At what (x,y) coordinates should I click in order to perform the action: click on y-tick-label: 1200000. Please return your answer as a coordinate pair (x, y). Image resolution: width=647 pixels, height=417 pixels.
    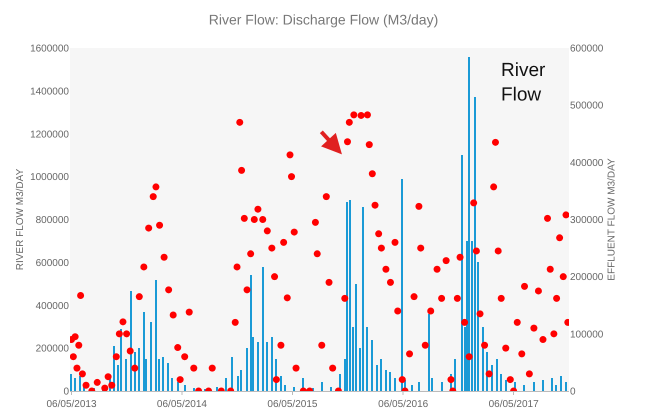
    Looking at the image, I should click on (50, 134).